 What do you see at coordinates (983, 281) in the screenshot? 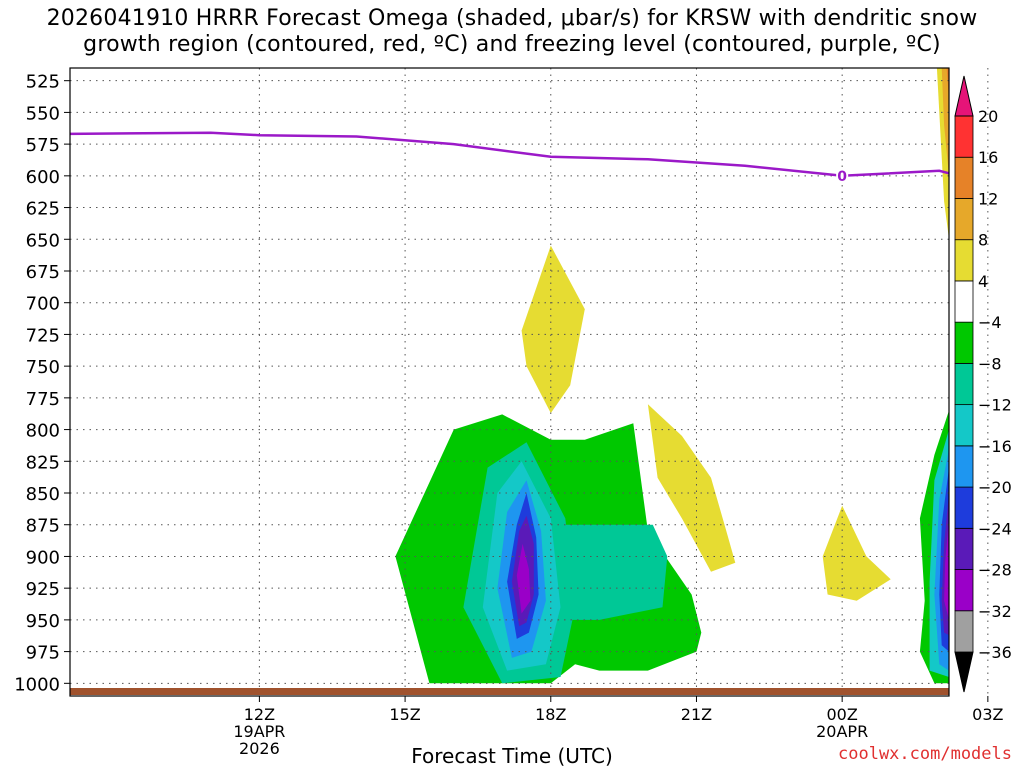
I see `colorbar-label-4: 4` at bounding box center [983, 281].